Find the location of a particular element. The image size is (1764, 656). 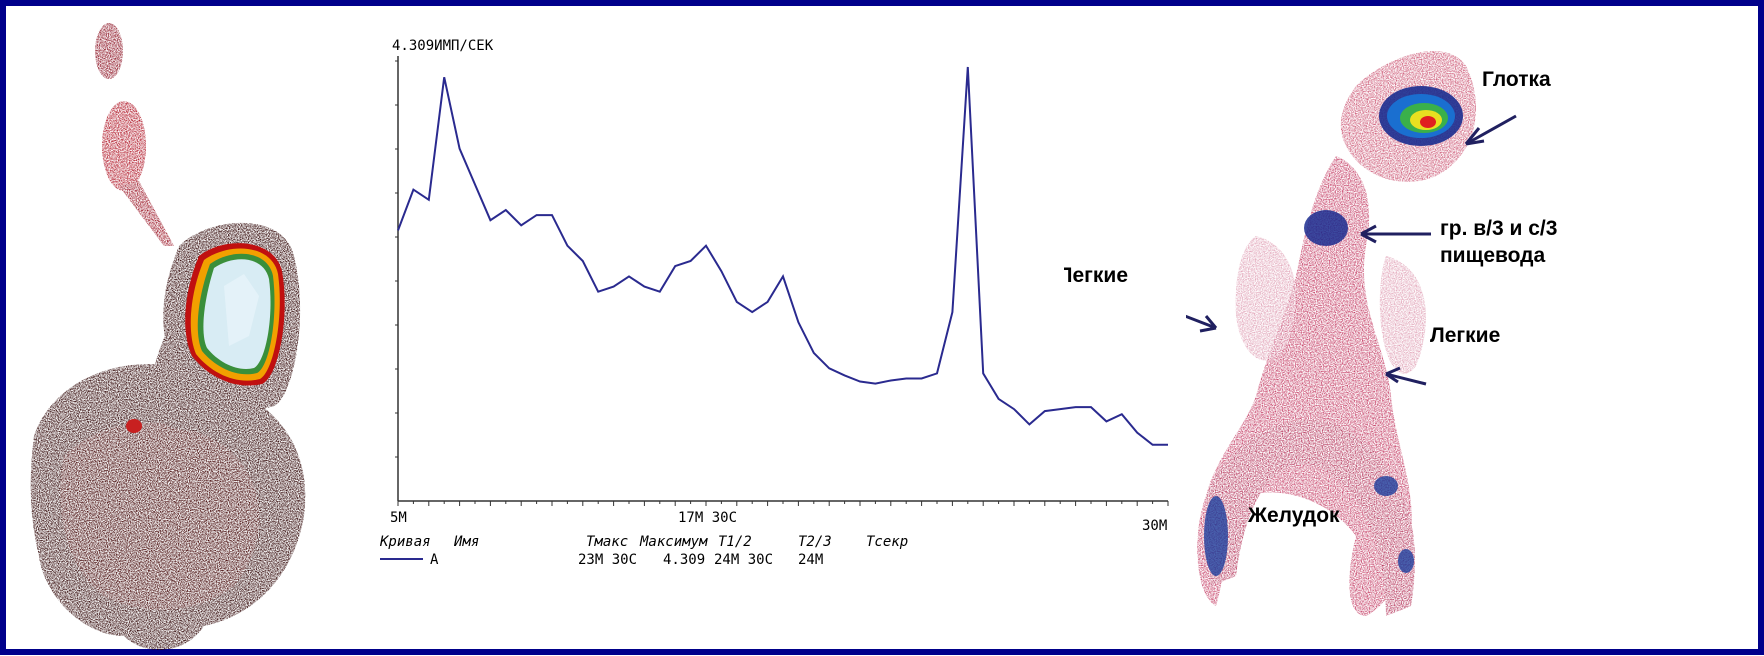

left-scintigram is located at coordinates (168, 336).